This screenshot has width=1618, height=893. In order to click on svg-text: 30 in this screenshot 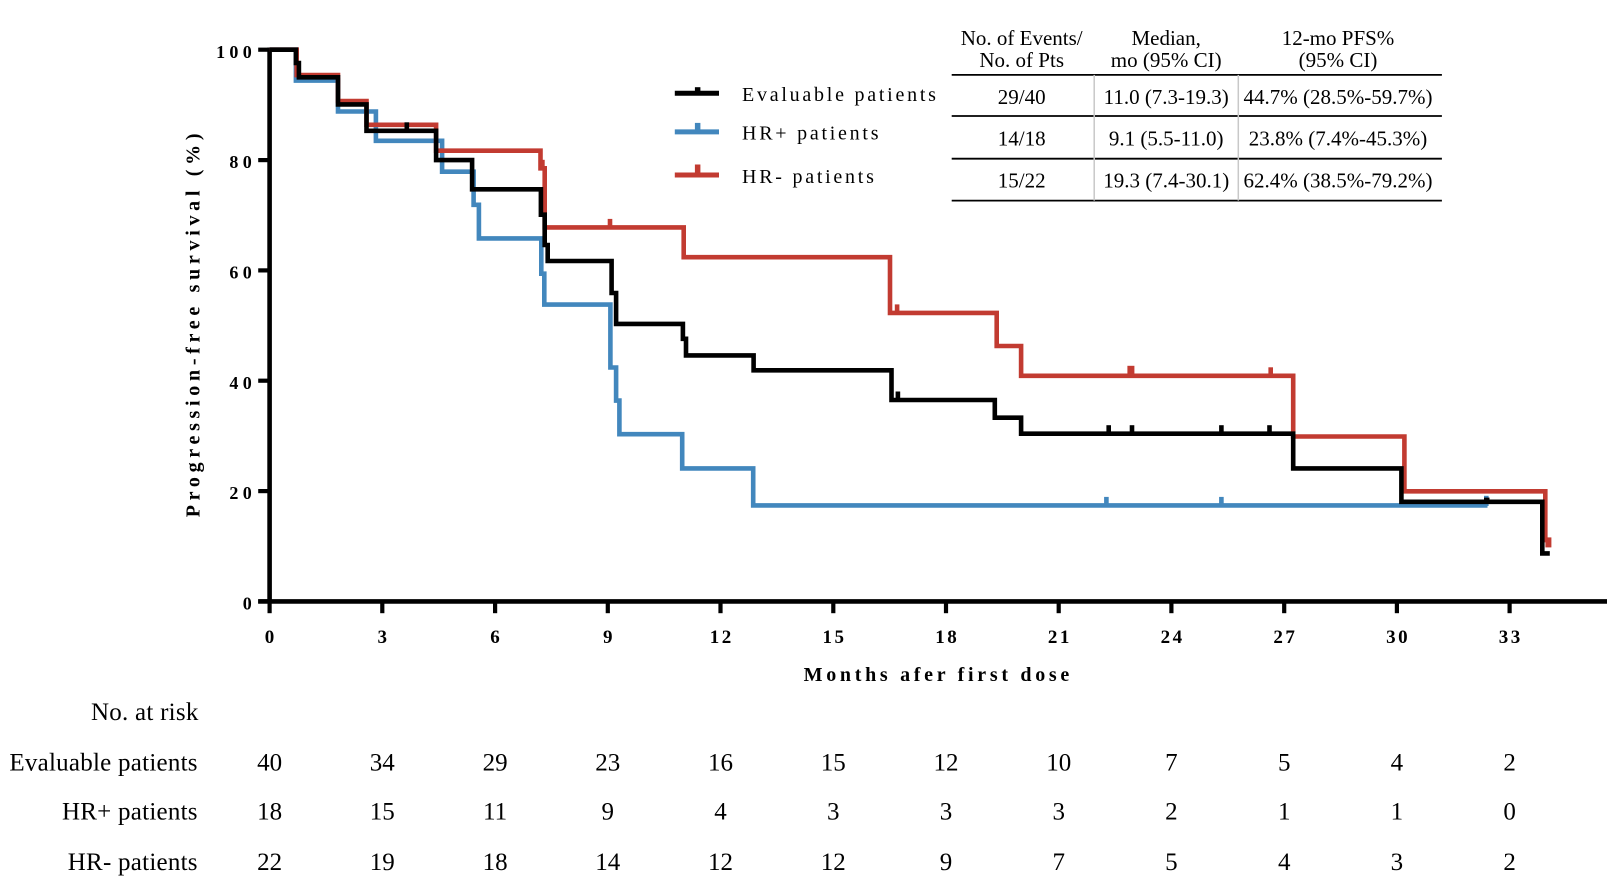, I will do `click(1398, 637)`.